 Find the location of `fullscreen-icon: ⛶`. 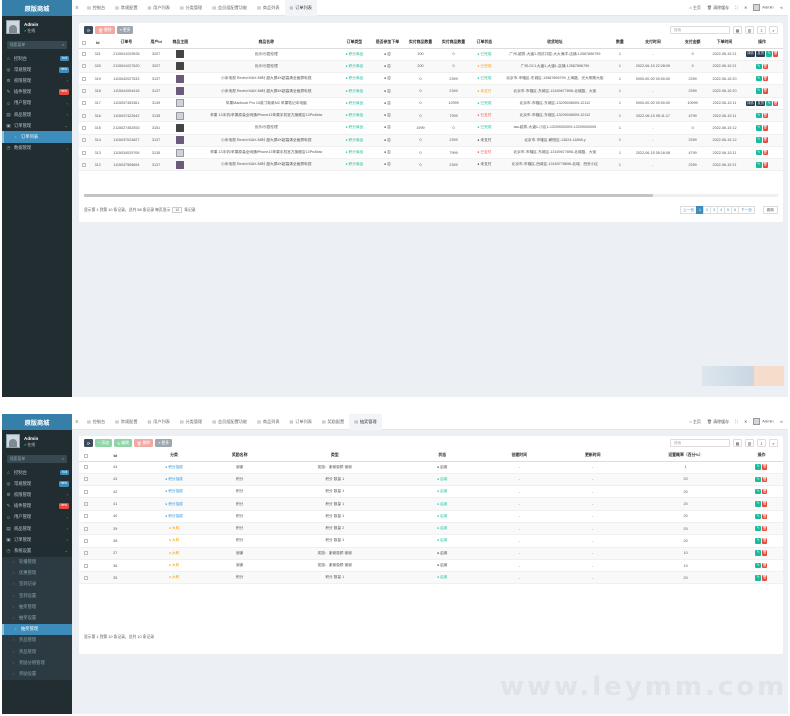

fullscreen-icon: ⛶ is located at coordinates (736, 421).